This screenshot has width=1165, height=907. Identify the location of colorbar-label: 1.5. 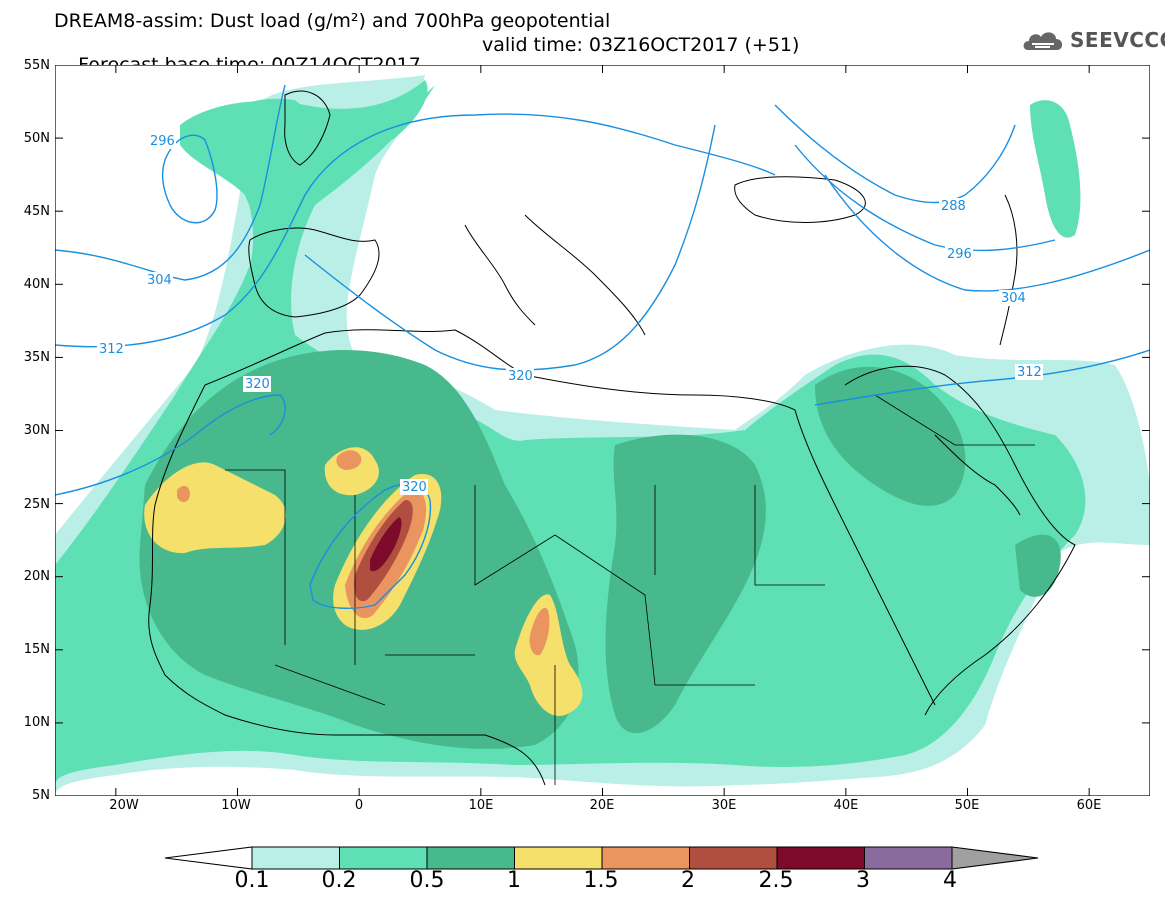
(601, 880).